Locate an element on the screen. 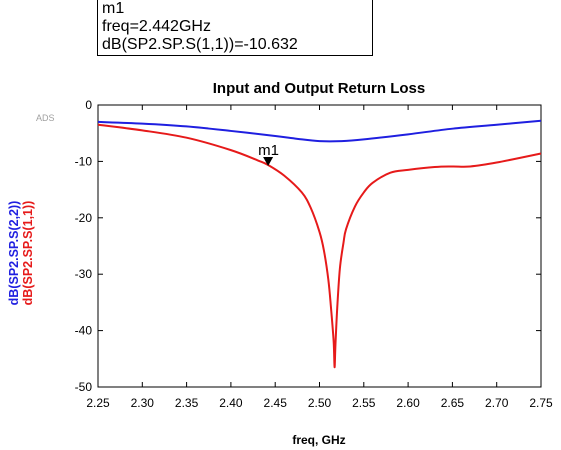 The height and width of the screenshot is (450, 561). marker-triangle-icon is located at coordinates (268, 161).